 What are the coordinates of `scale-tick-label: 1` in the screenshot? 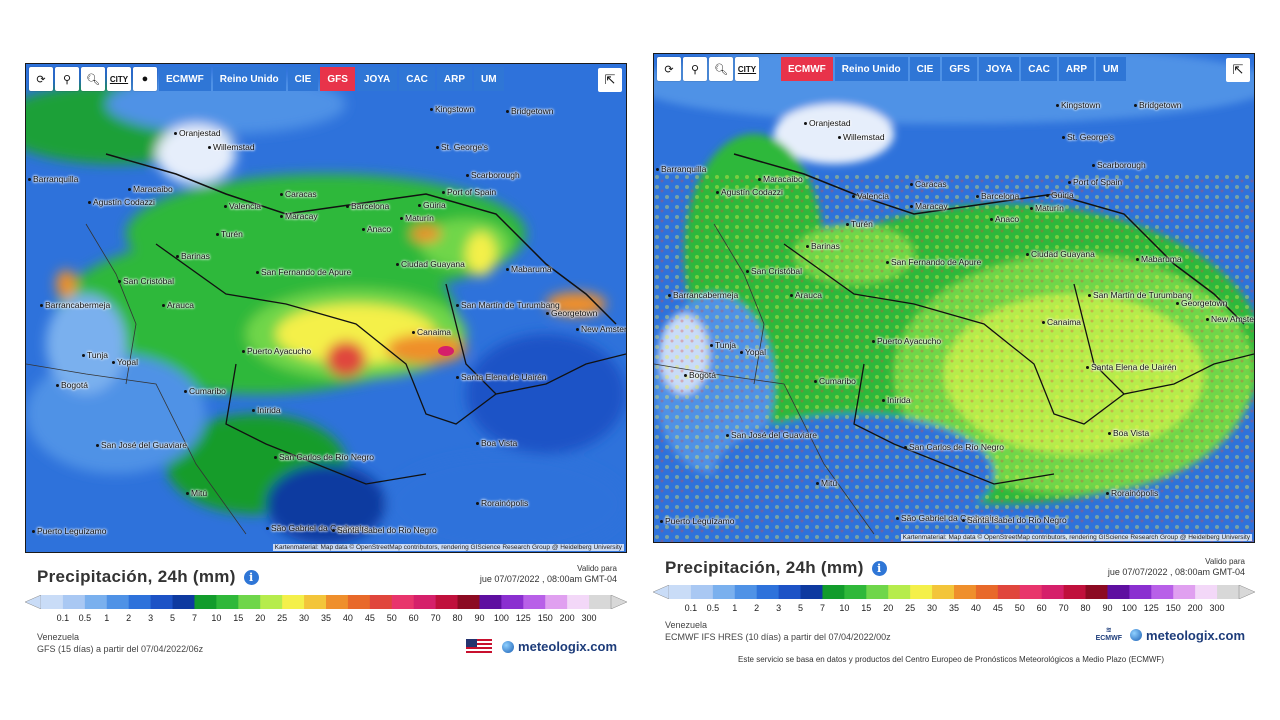 It's located at (107, 618).